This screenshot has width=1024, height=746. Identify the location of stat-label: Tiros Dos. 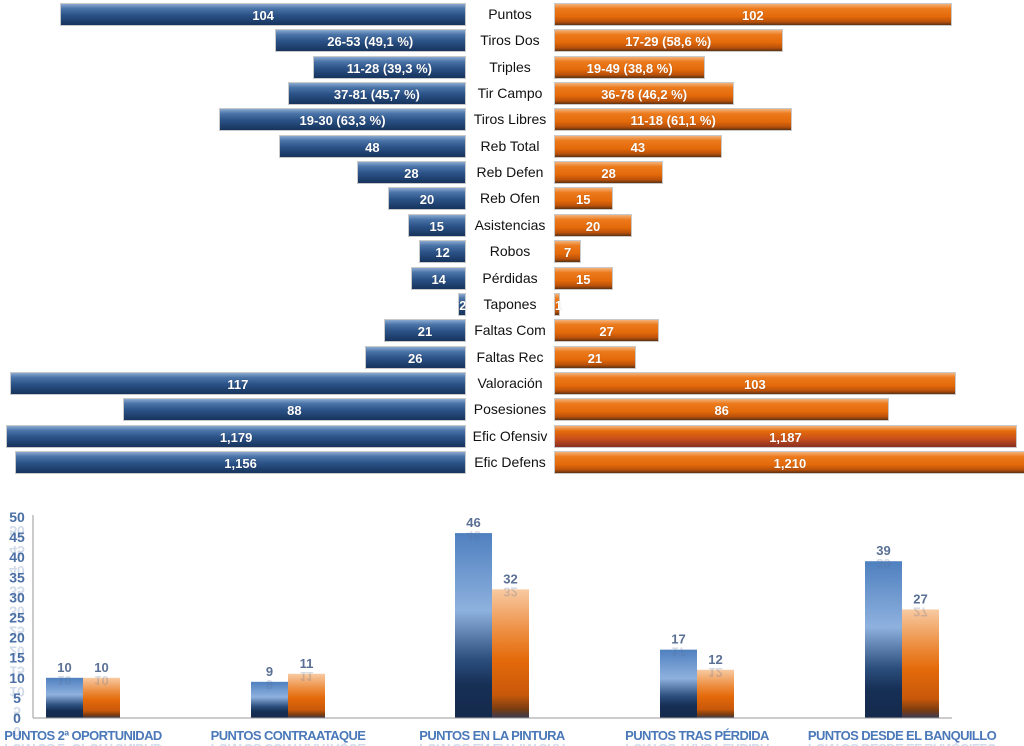
(510, 40).